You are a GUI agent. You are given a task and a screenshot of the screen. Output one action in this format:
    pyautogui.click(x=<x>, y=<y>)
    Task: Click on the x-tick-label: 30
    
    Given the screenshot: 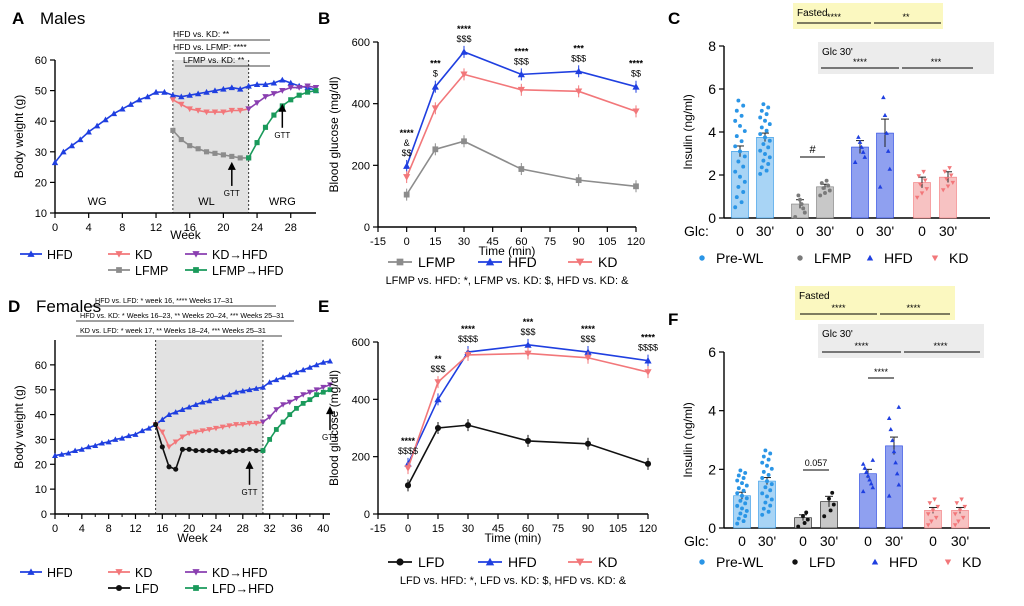 What is the action you would take?
    pyautogui.click(x=464, y=242)
    